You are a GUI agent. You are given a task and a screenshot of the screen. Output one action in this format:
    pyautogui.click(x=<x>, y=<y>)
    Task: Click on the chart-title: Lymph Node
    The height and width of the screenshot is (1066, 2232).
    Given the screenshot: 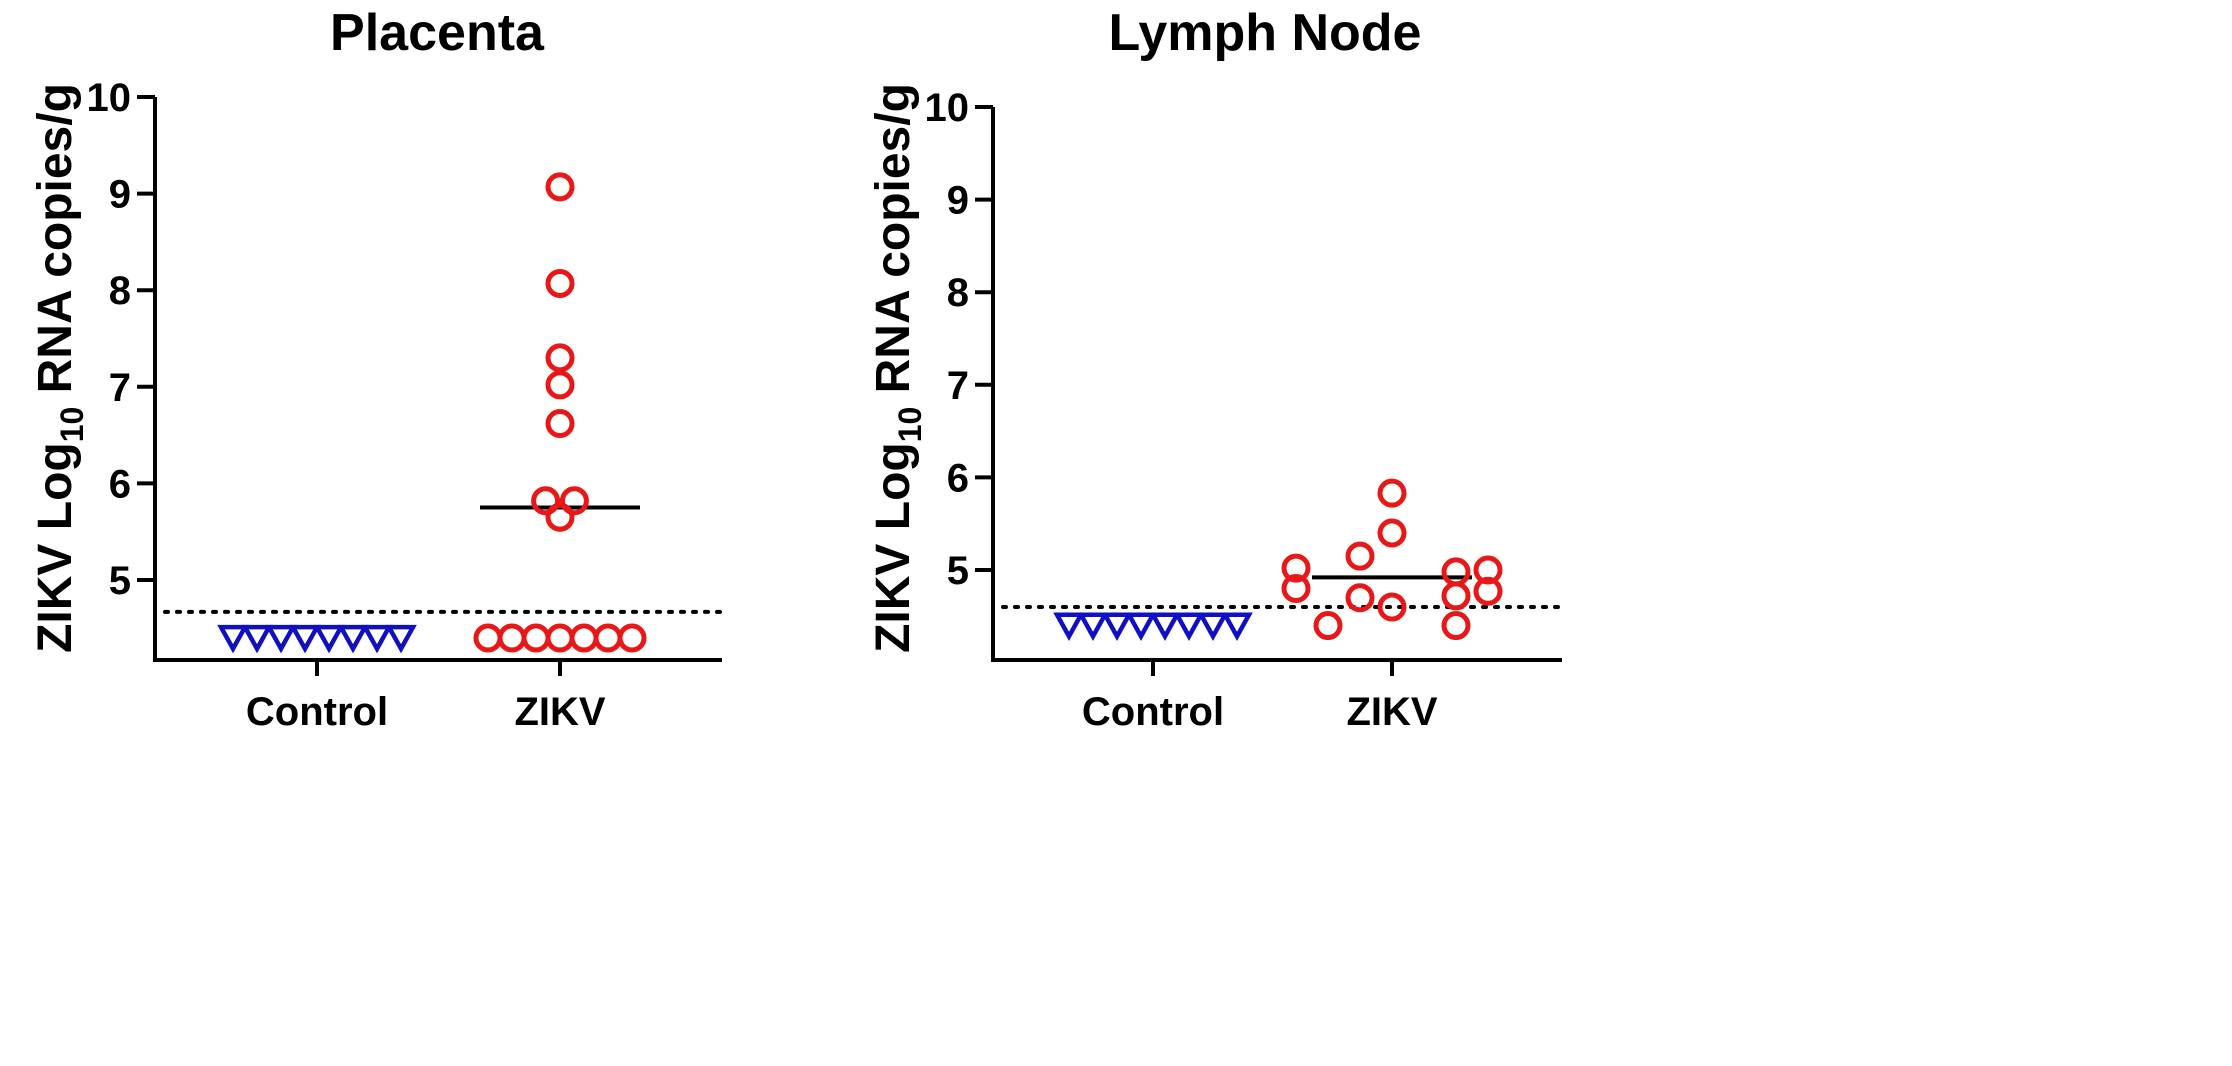 What is the action you would take?
    pyautogui.click(x=1265, y=33)
    